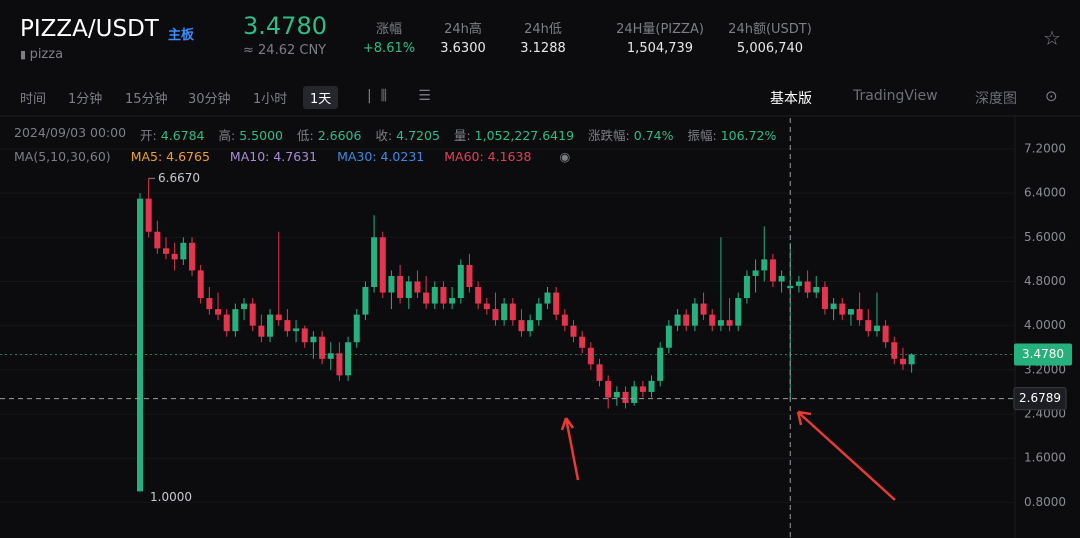 The height and width of the screenshot is (538, 1080). I want to click on stat-value: 5,006,740, so click(770, 48).